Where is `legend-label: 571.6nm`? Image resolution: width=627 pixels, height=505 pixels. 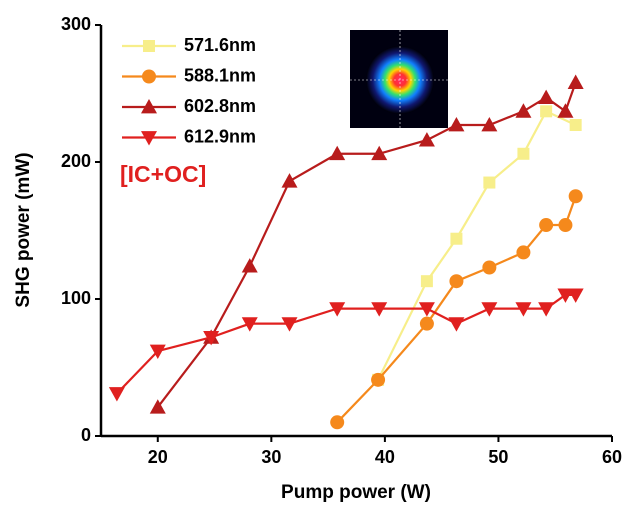 legend-label: 571.6nm is located at coordinates (220, 45).